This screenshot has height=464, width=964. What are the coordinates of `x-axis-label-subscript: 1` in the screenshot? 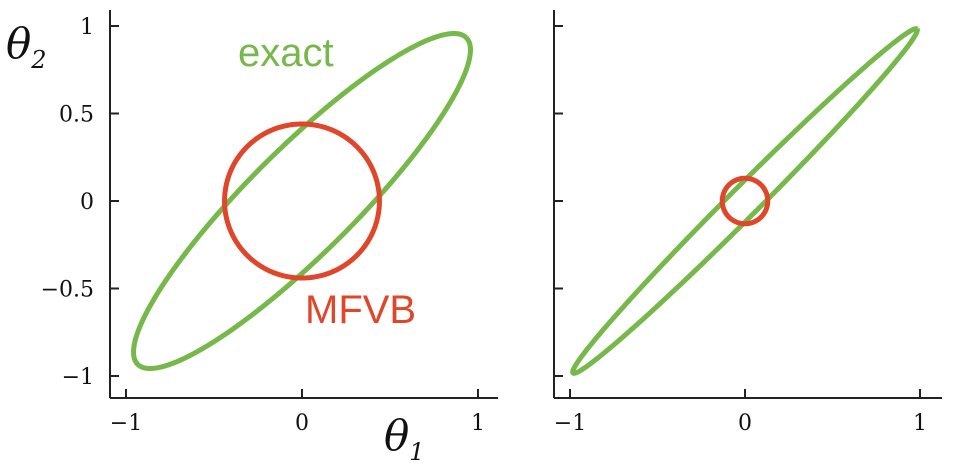 It's located at (416, 451).